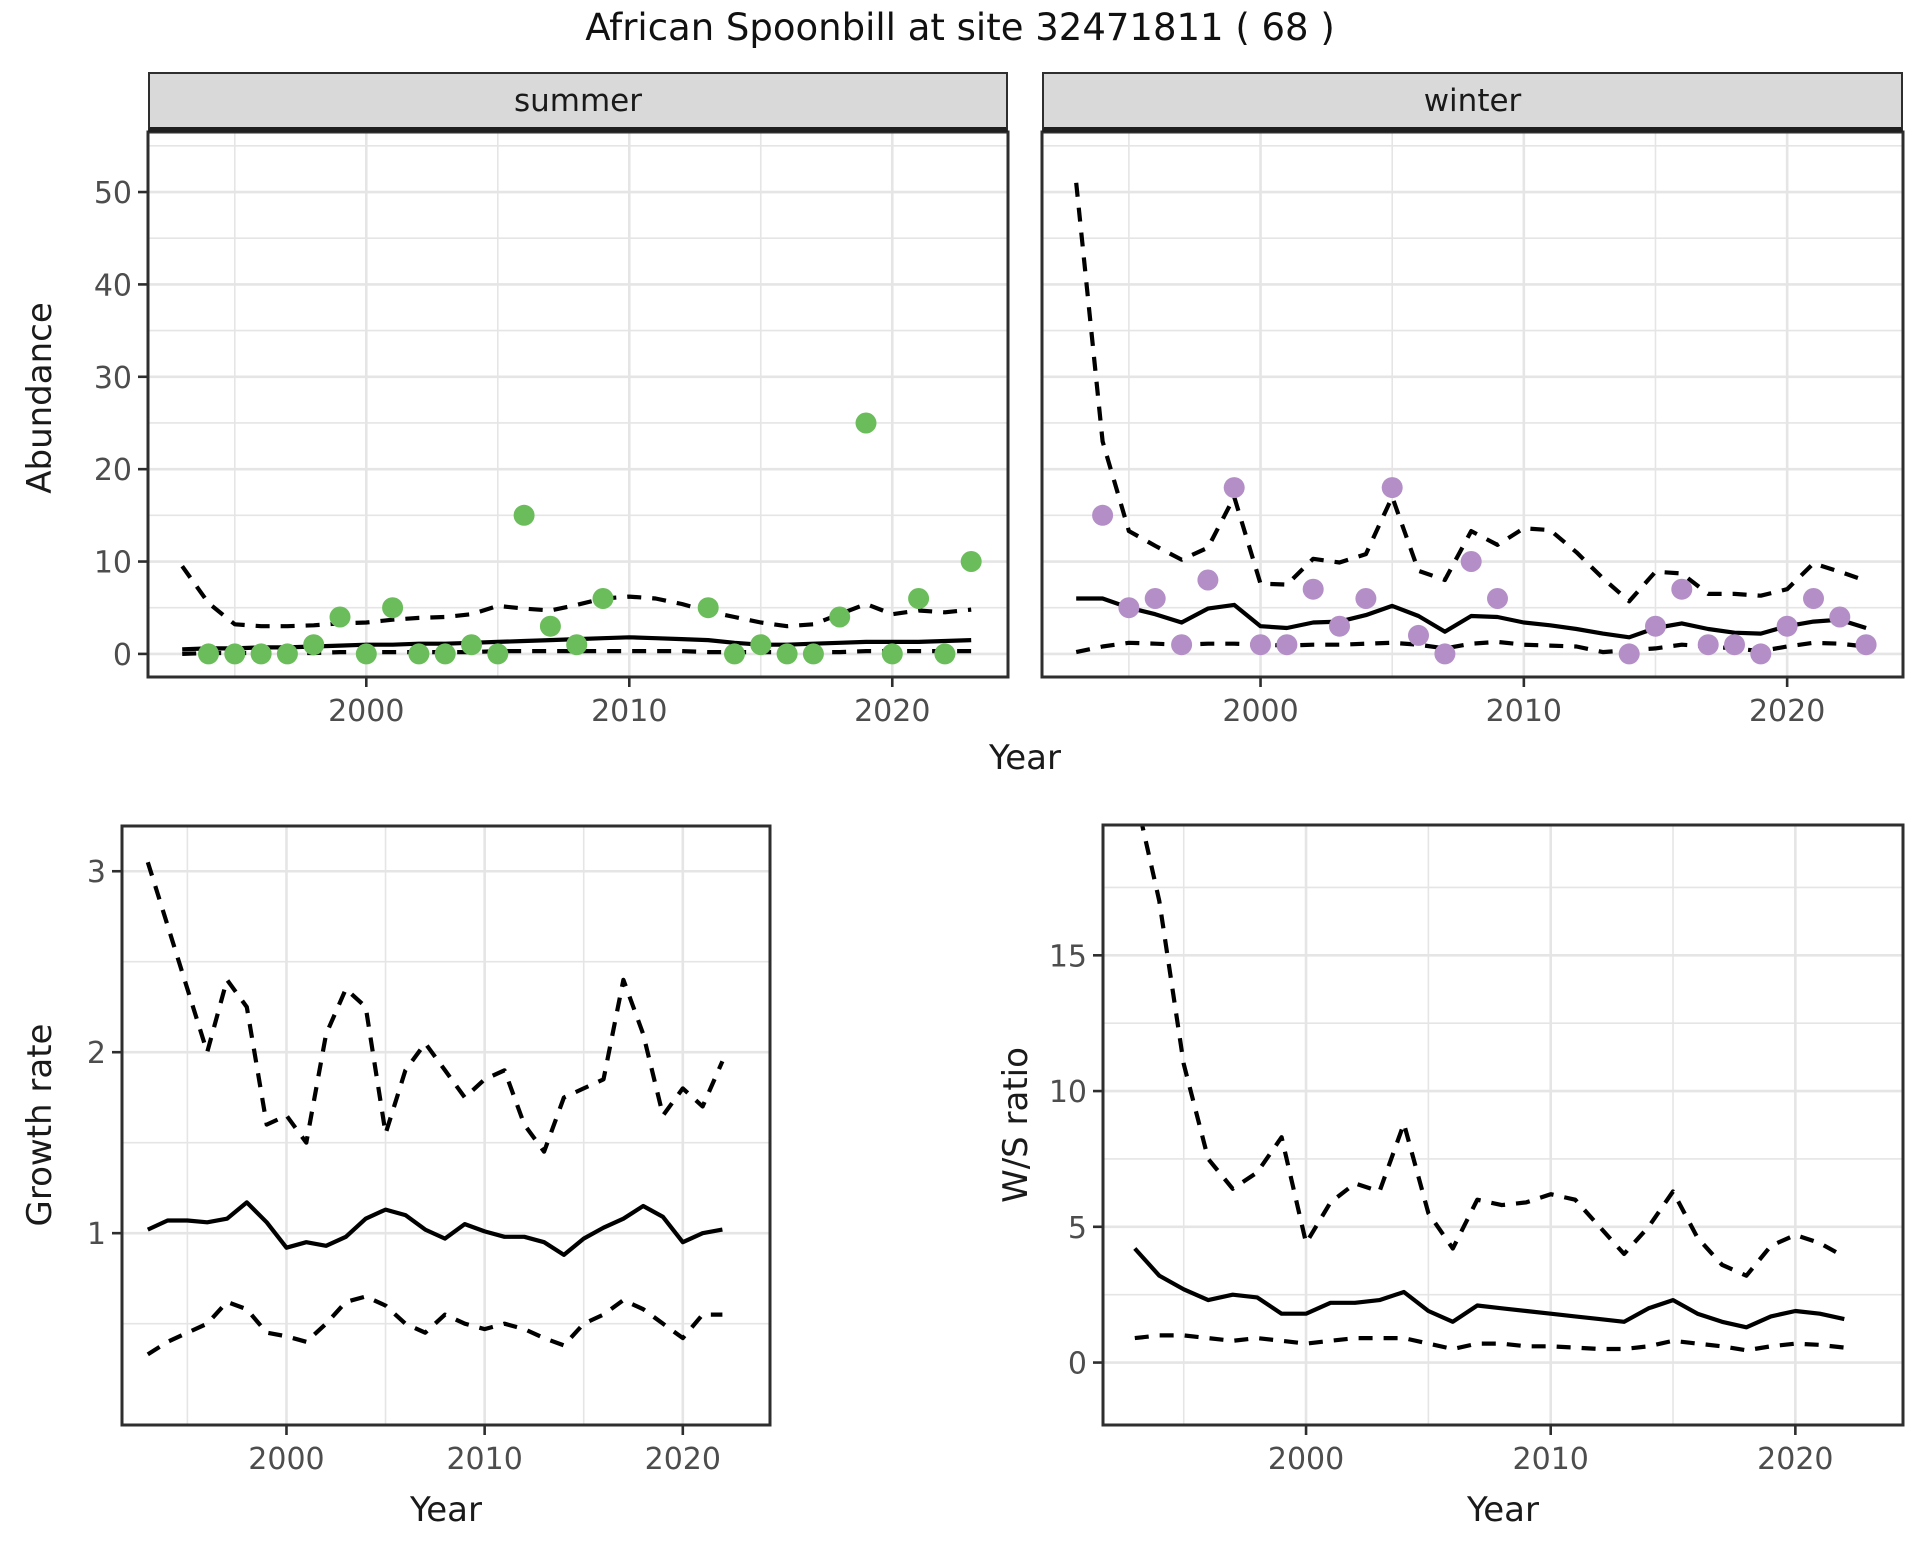 The image size is (1920, 1560). Describe the element at coordinates (1470, 393) in the screenshot. I see `abundance-winter-upper_ci-line` at that location.